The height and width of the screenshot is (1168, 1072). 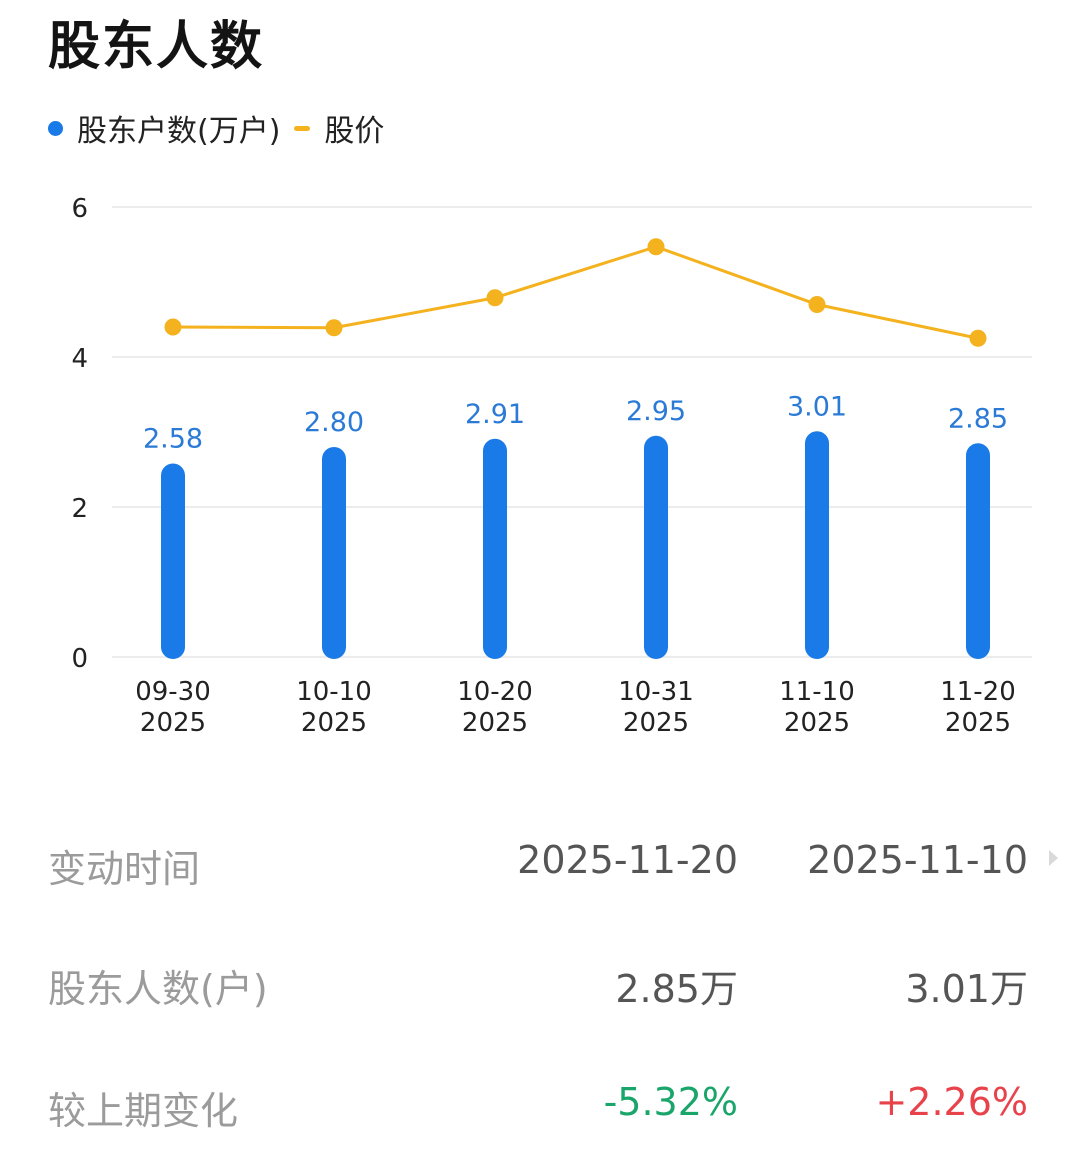 I want to click on legend-label-price: 股价, so click(x=354, y=131).